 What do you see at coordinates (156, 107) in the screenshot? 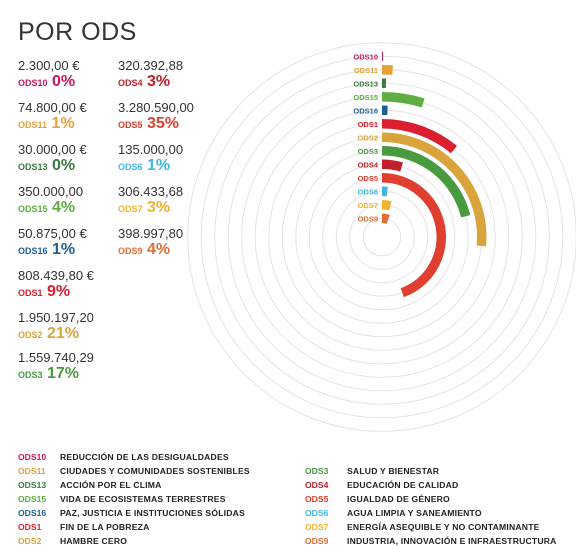
I see `figure-amount: 3.280.590,00` at bounding box center [156, 107].